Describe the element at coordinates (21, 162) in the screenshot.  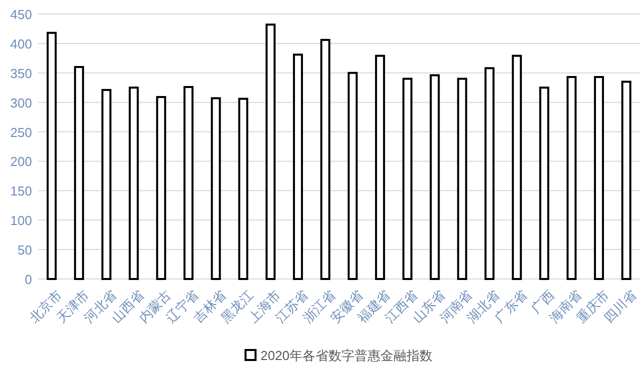
I see `y-tick-label: 200` at that location.